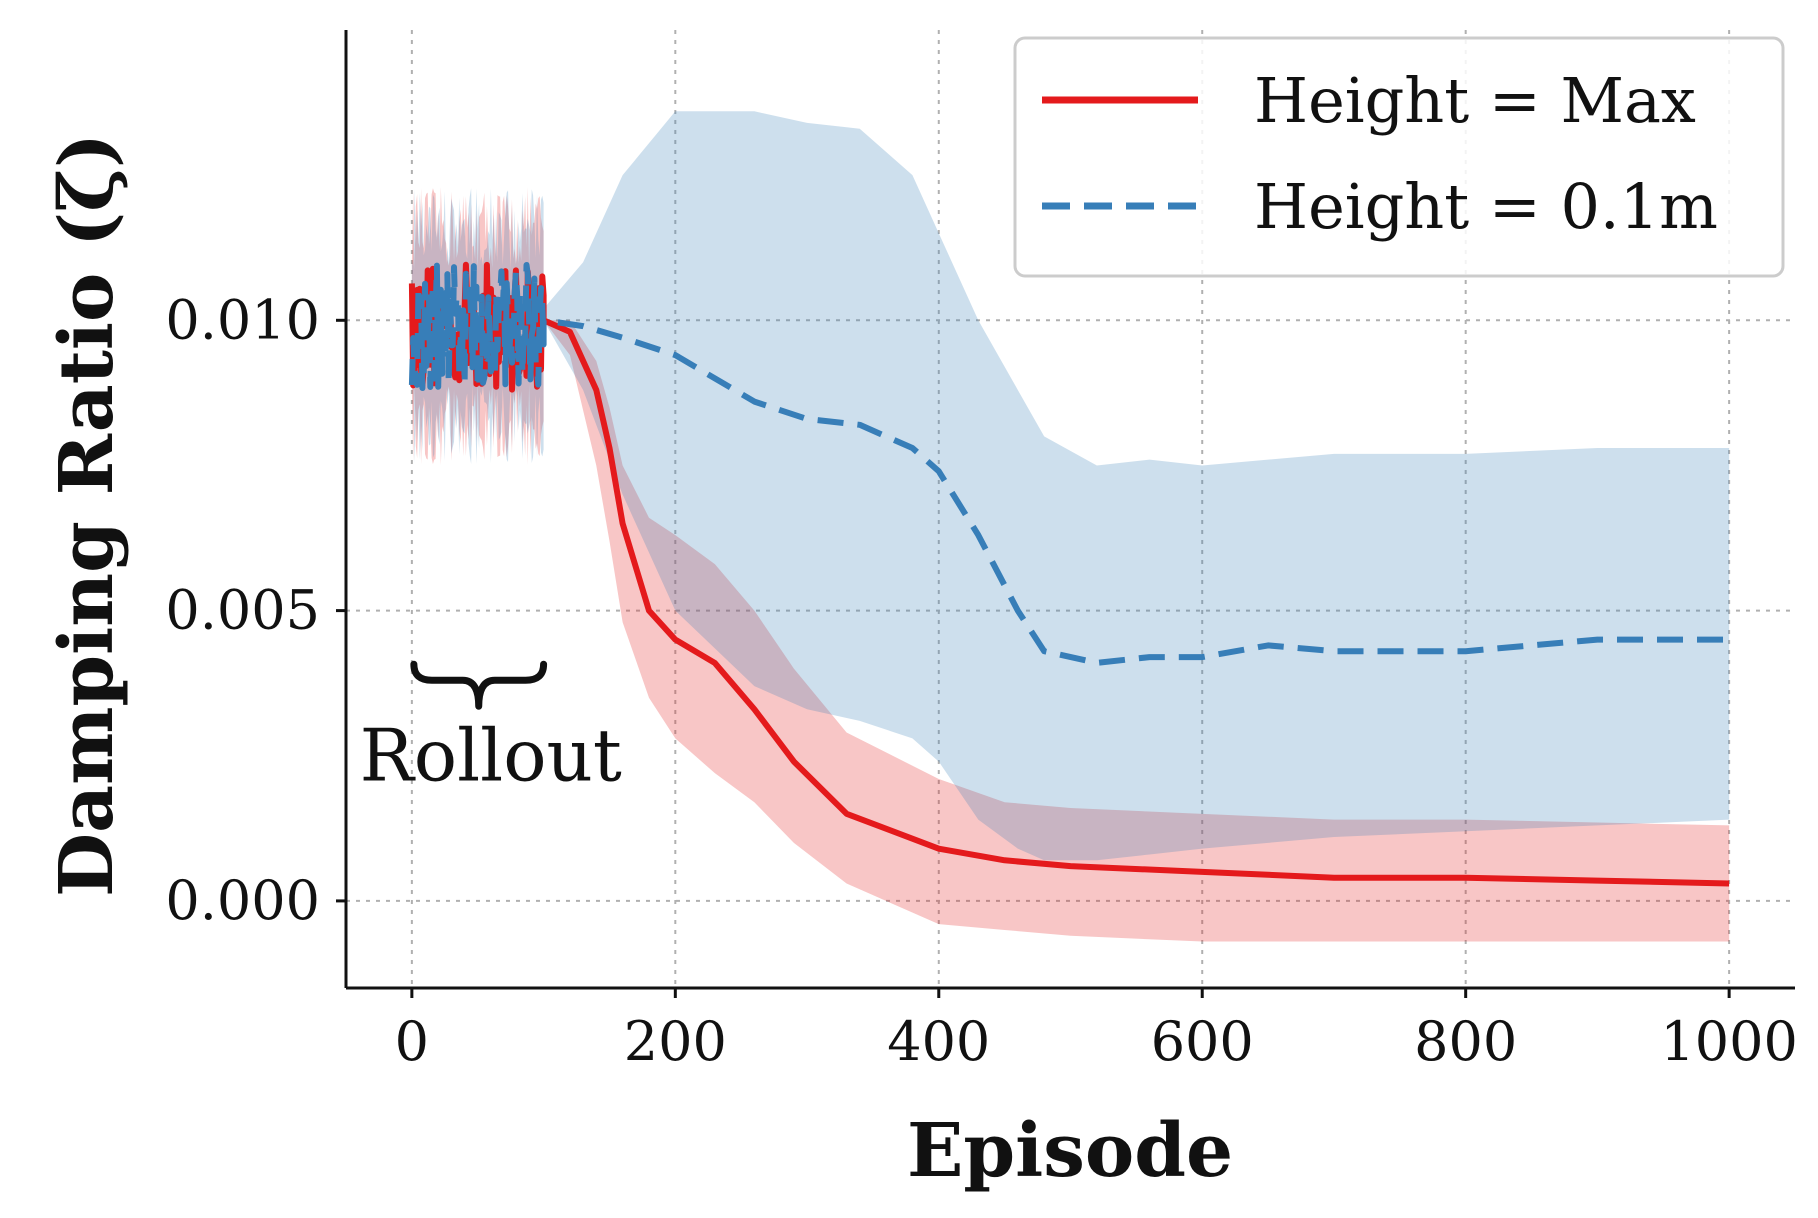 This screenshot has height=1218, width=1818. Describe the element at coordinates (675, 1041) in the screenshot. I see `x-tick-label: 200` at that location.